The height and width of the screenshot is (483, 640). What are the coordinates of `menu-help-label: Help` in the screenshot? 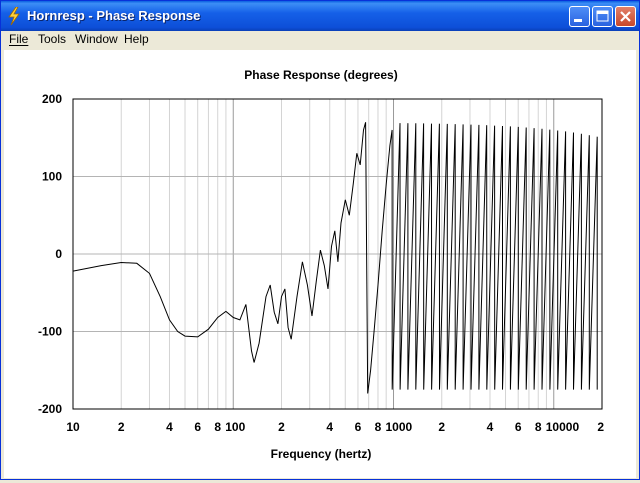 It's located at (136, 39).